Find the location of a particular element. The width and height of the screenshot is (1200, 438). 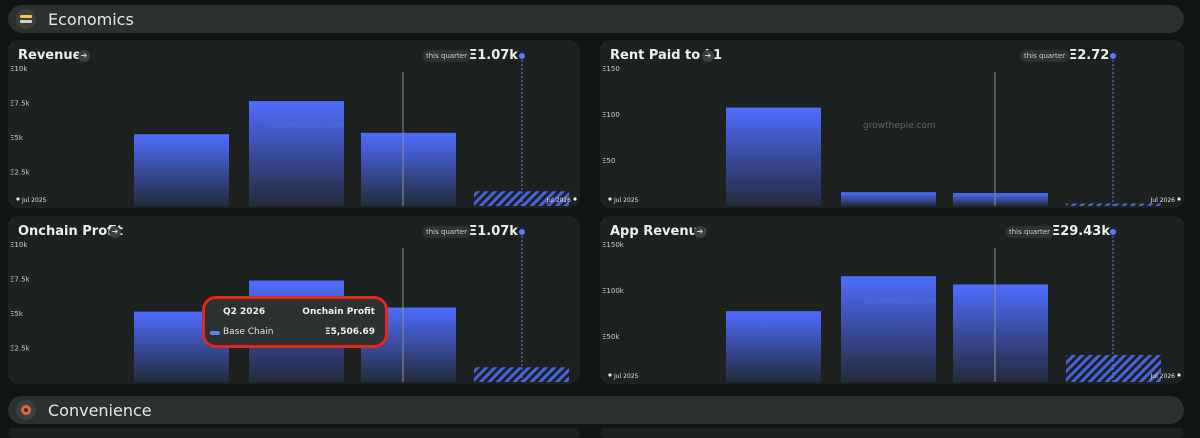

profit-ytick-1: Ξ5k is located at coordinates (17, 314).